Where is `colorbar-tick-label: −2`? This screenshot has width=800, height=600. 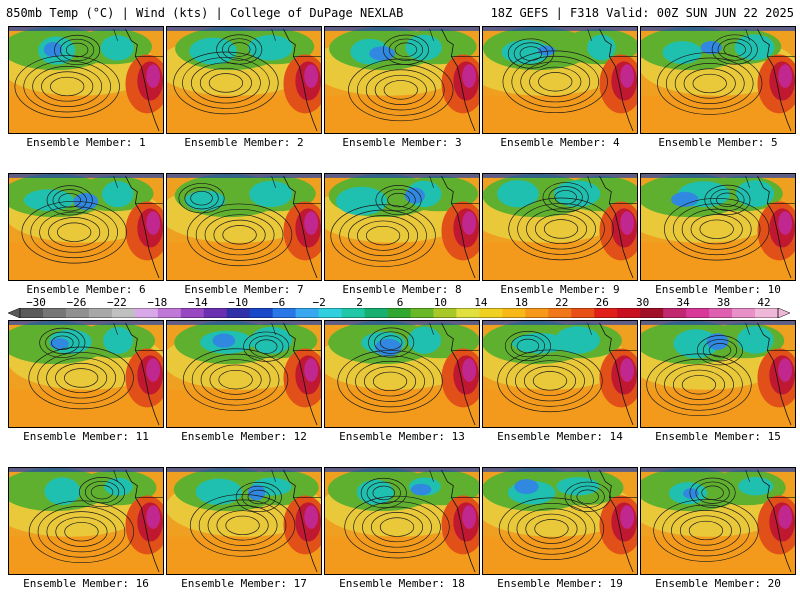
colorbar-tick-label: −2 is located at coordinates (319, 302).